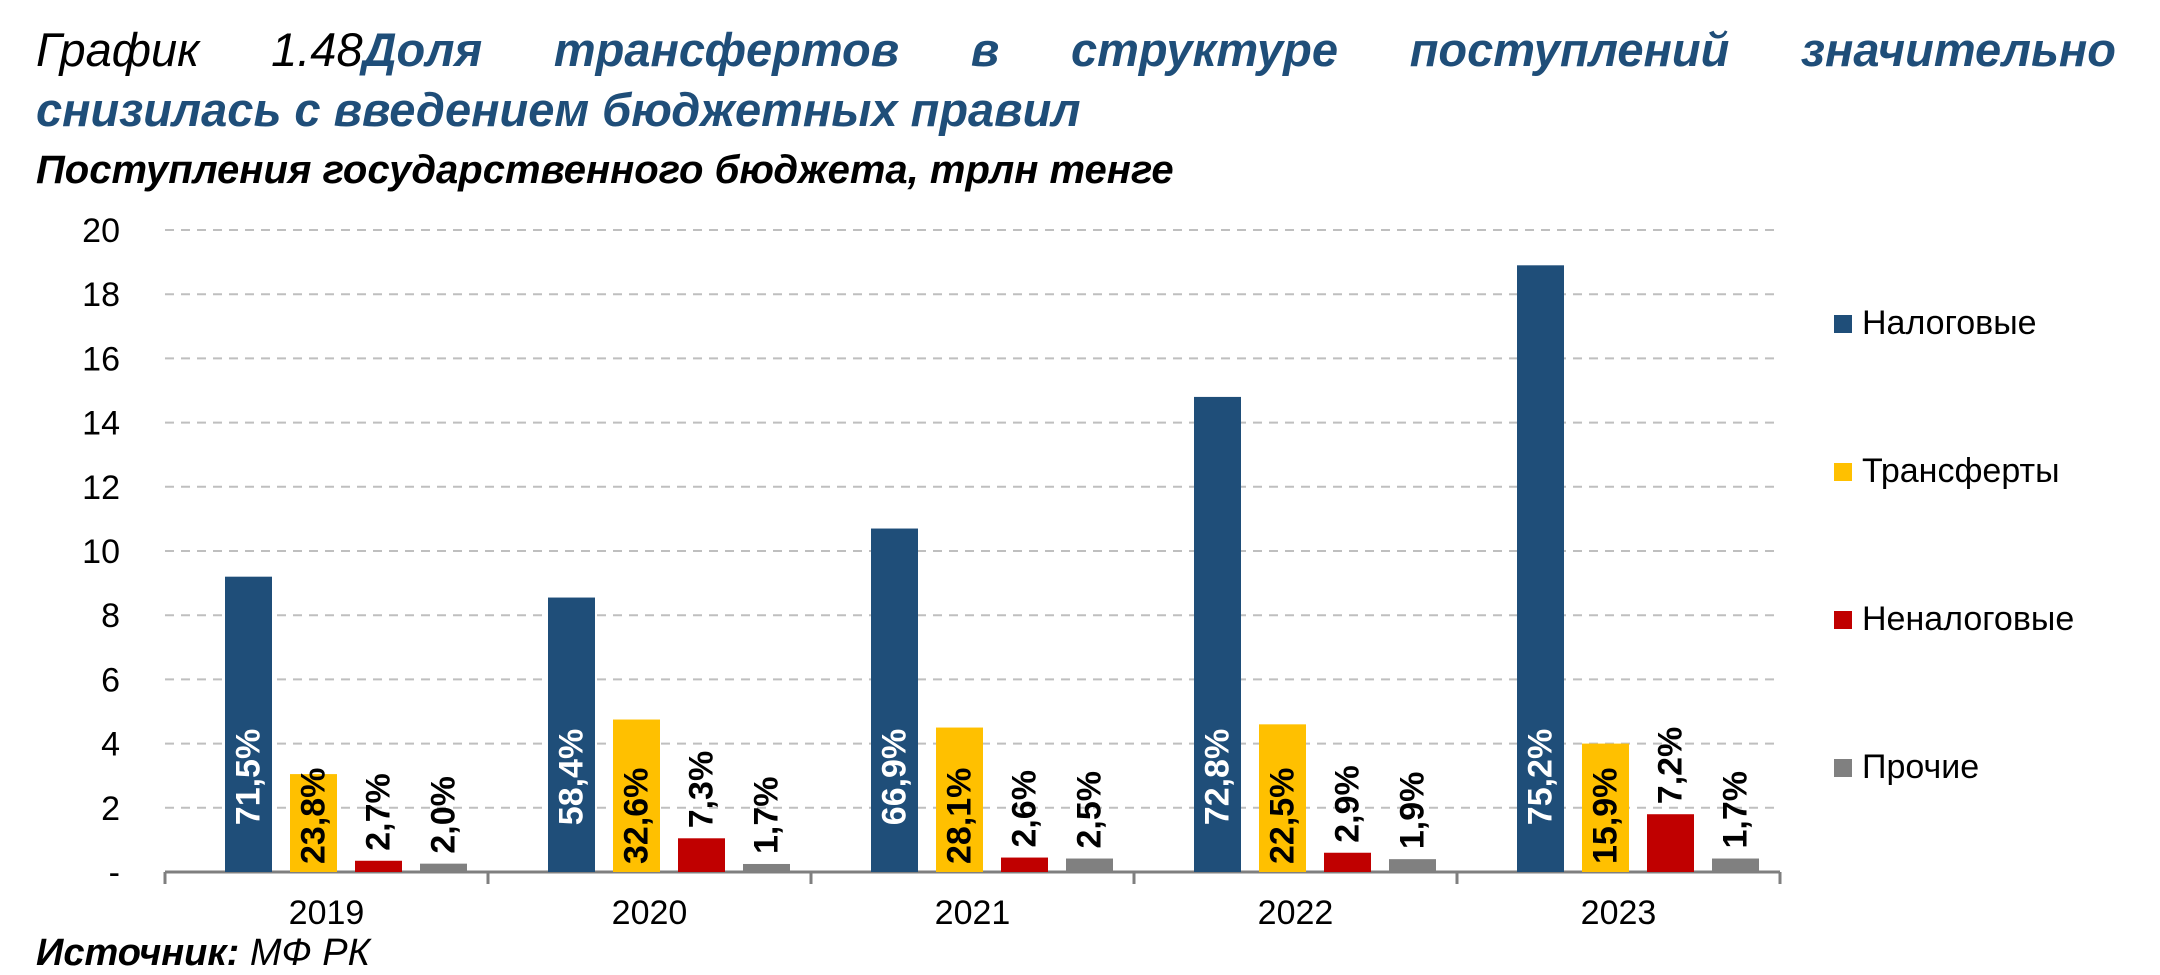 Image resolution: width=2160 pixels, height=975 pixels. I want to click on y-tick-label: 8, so click(110, 616).